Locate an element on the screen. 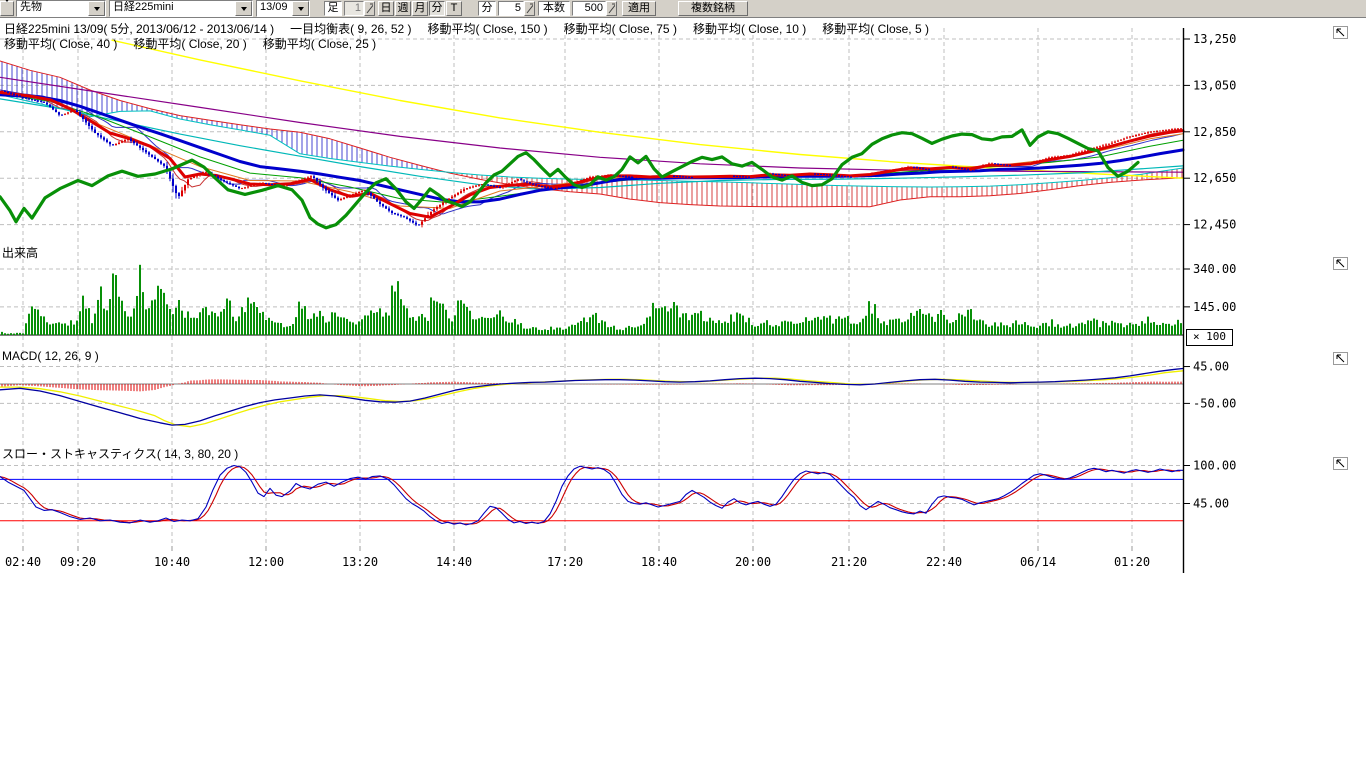  stochastics-pane-label: スロー・ストキャスティクス( 14, 3, 80, 20 ) is located at coordinates (120, 454).